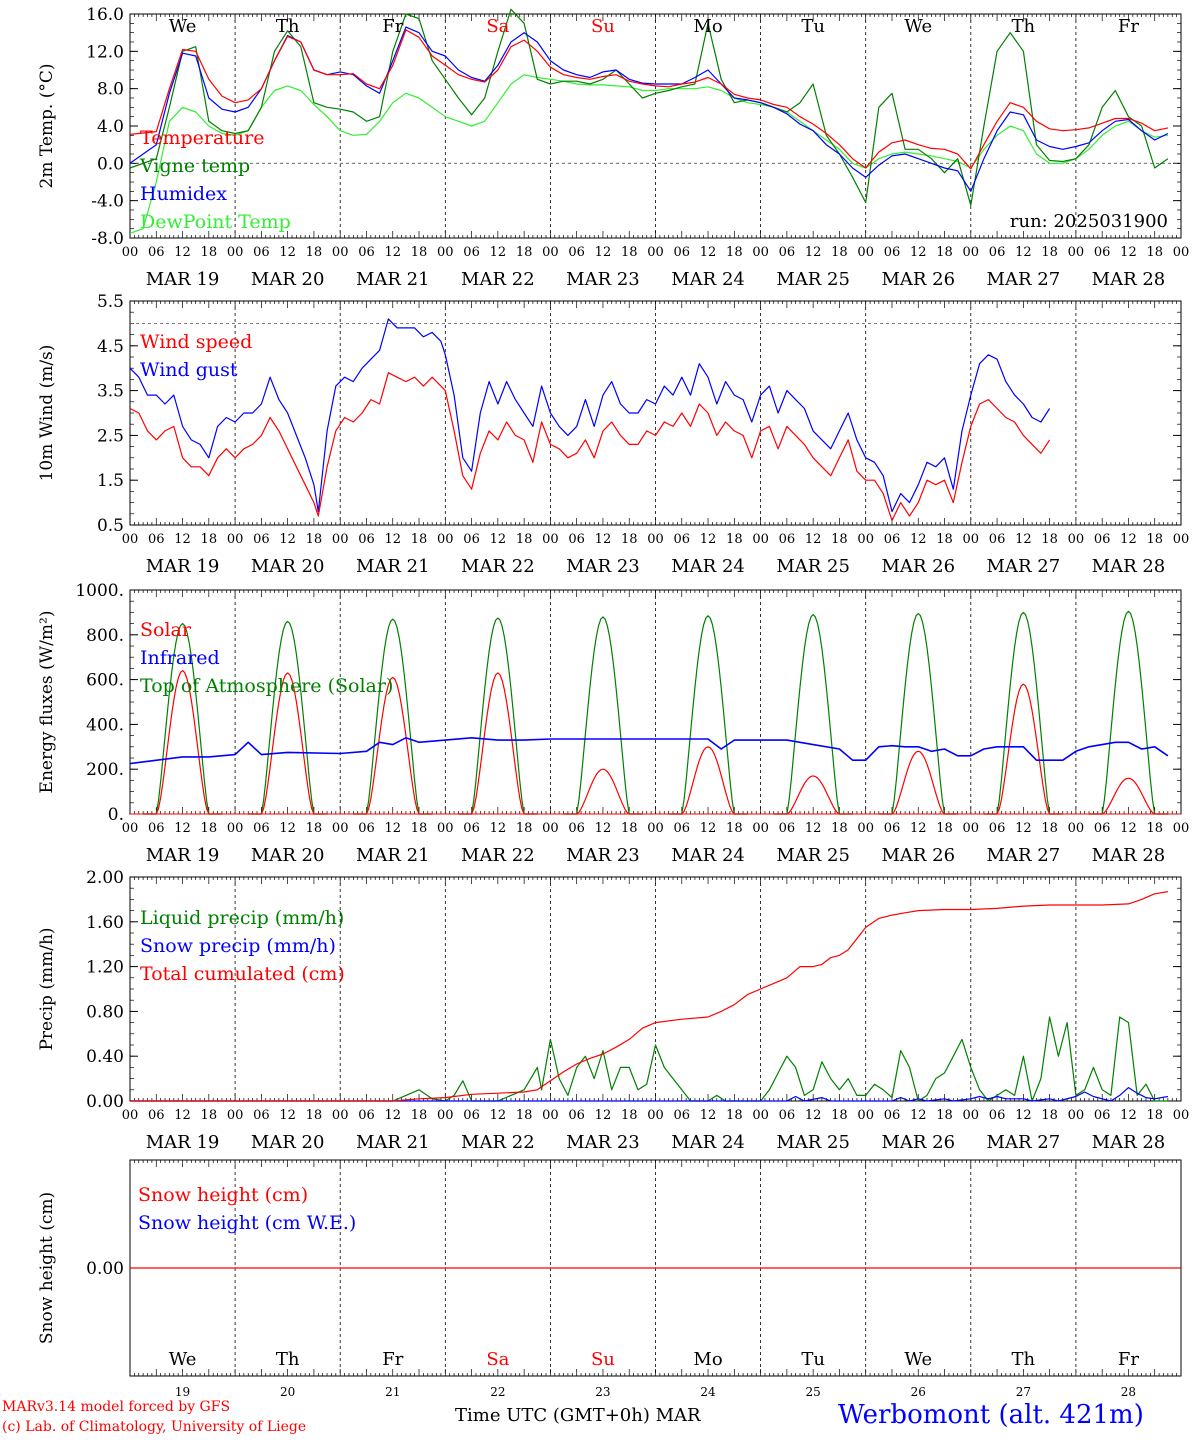 This screenshot has height=1440, width=1194. Describe the element at coordinates (215, 222) in the screenshot. I see `legend-entry: DewPoint Temp` at that location.